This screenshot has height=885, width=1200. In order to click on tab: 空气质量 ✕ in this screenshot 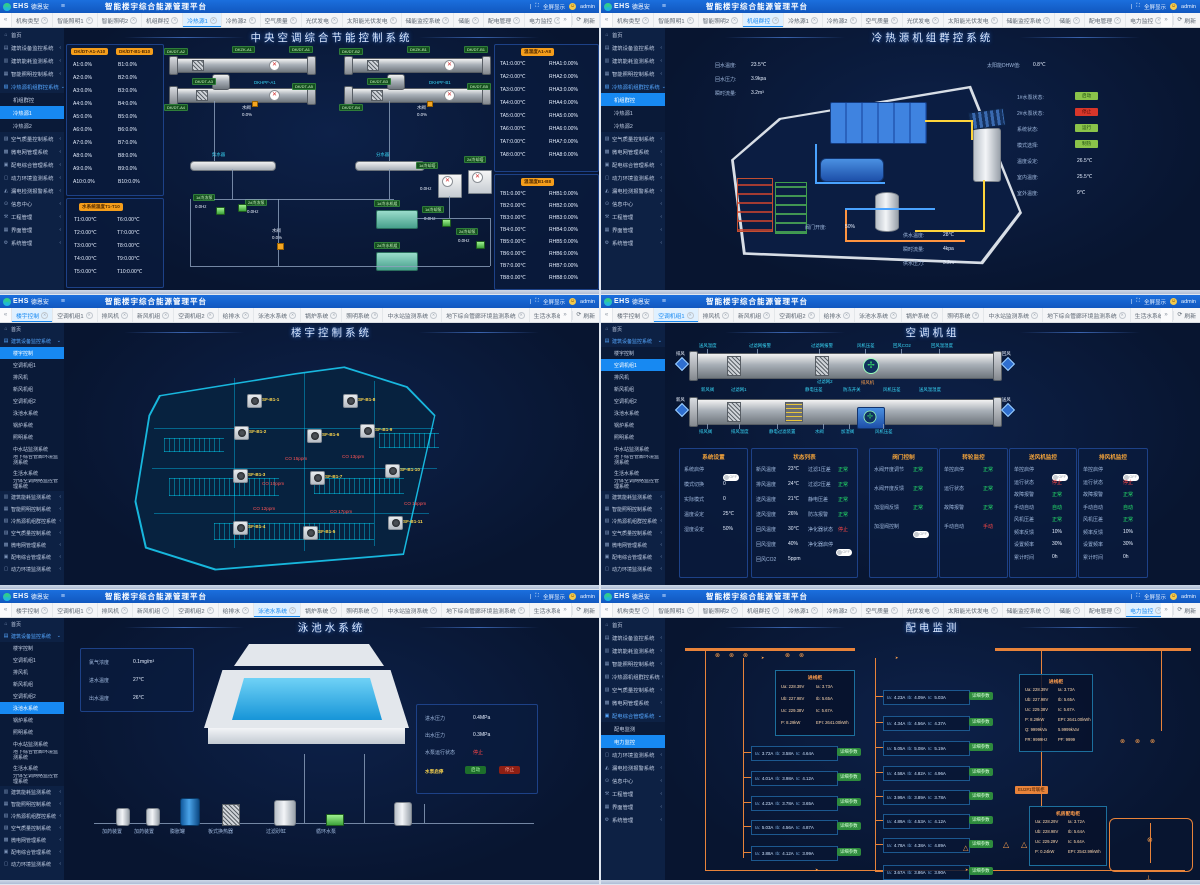, I will do `click(281, 20)`.